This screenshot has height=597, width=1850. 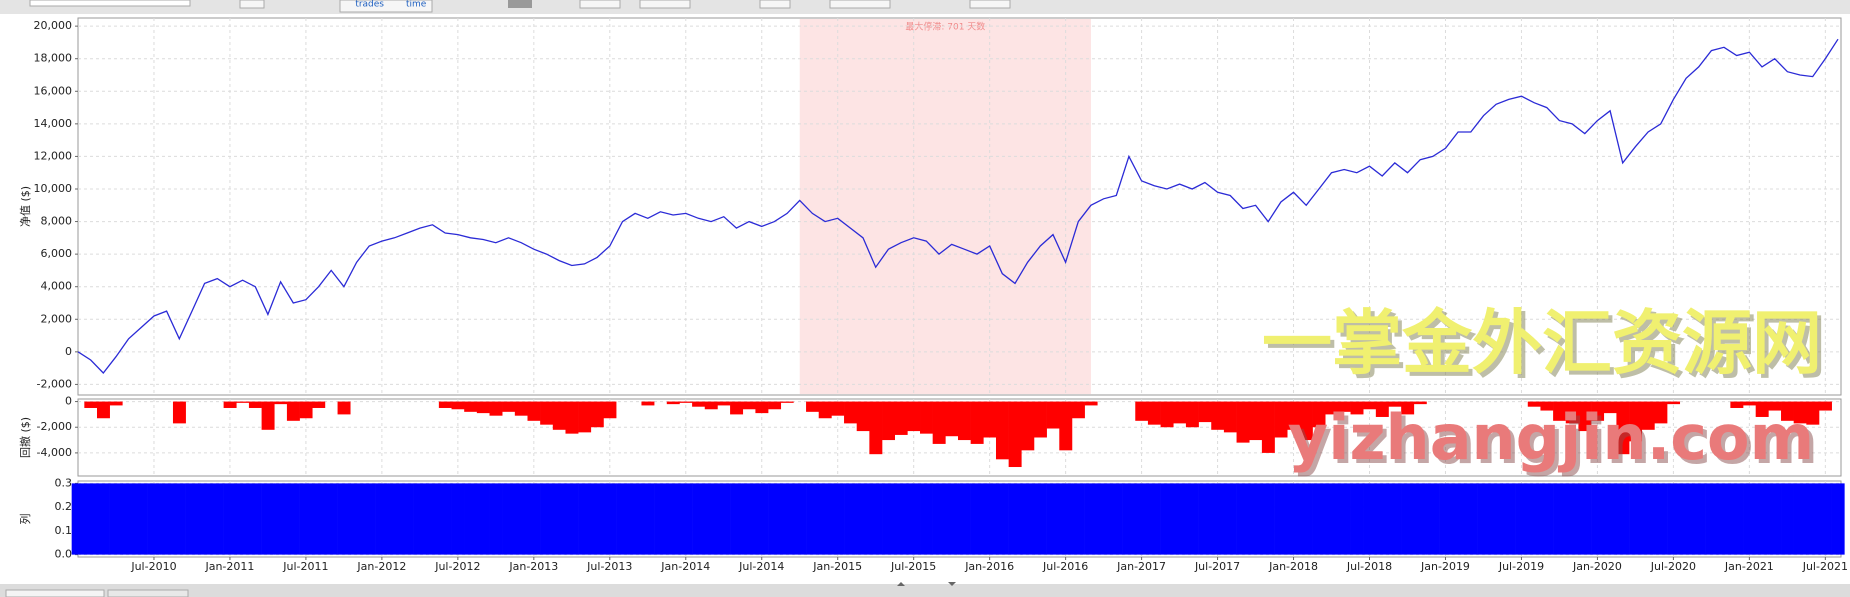 I want to click on x-tick-label: Jan-2021, so click(x=1749, y=566).